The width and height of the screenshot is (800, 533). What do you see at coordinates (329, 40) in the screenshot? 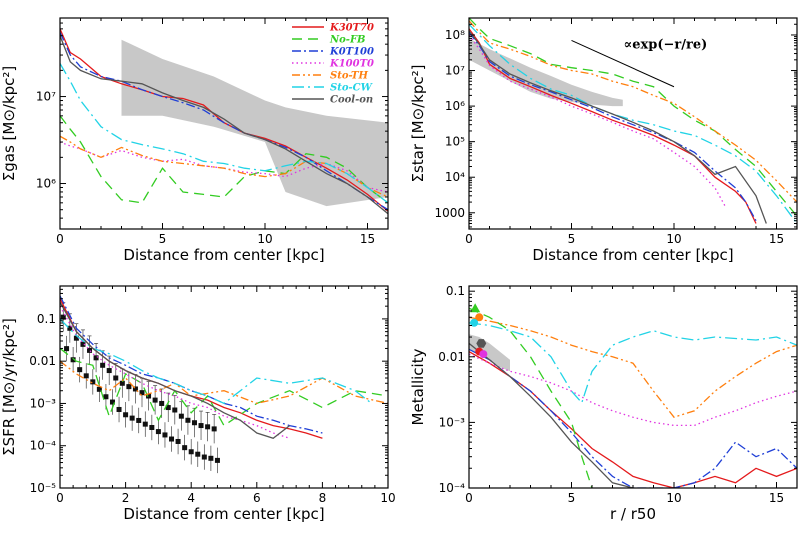
I see `legend-entry: No-FB` at bounding box center [329, 40].